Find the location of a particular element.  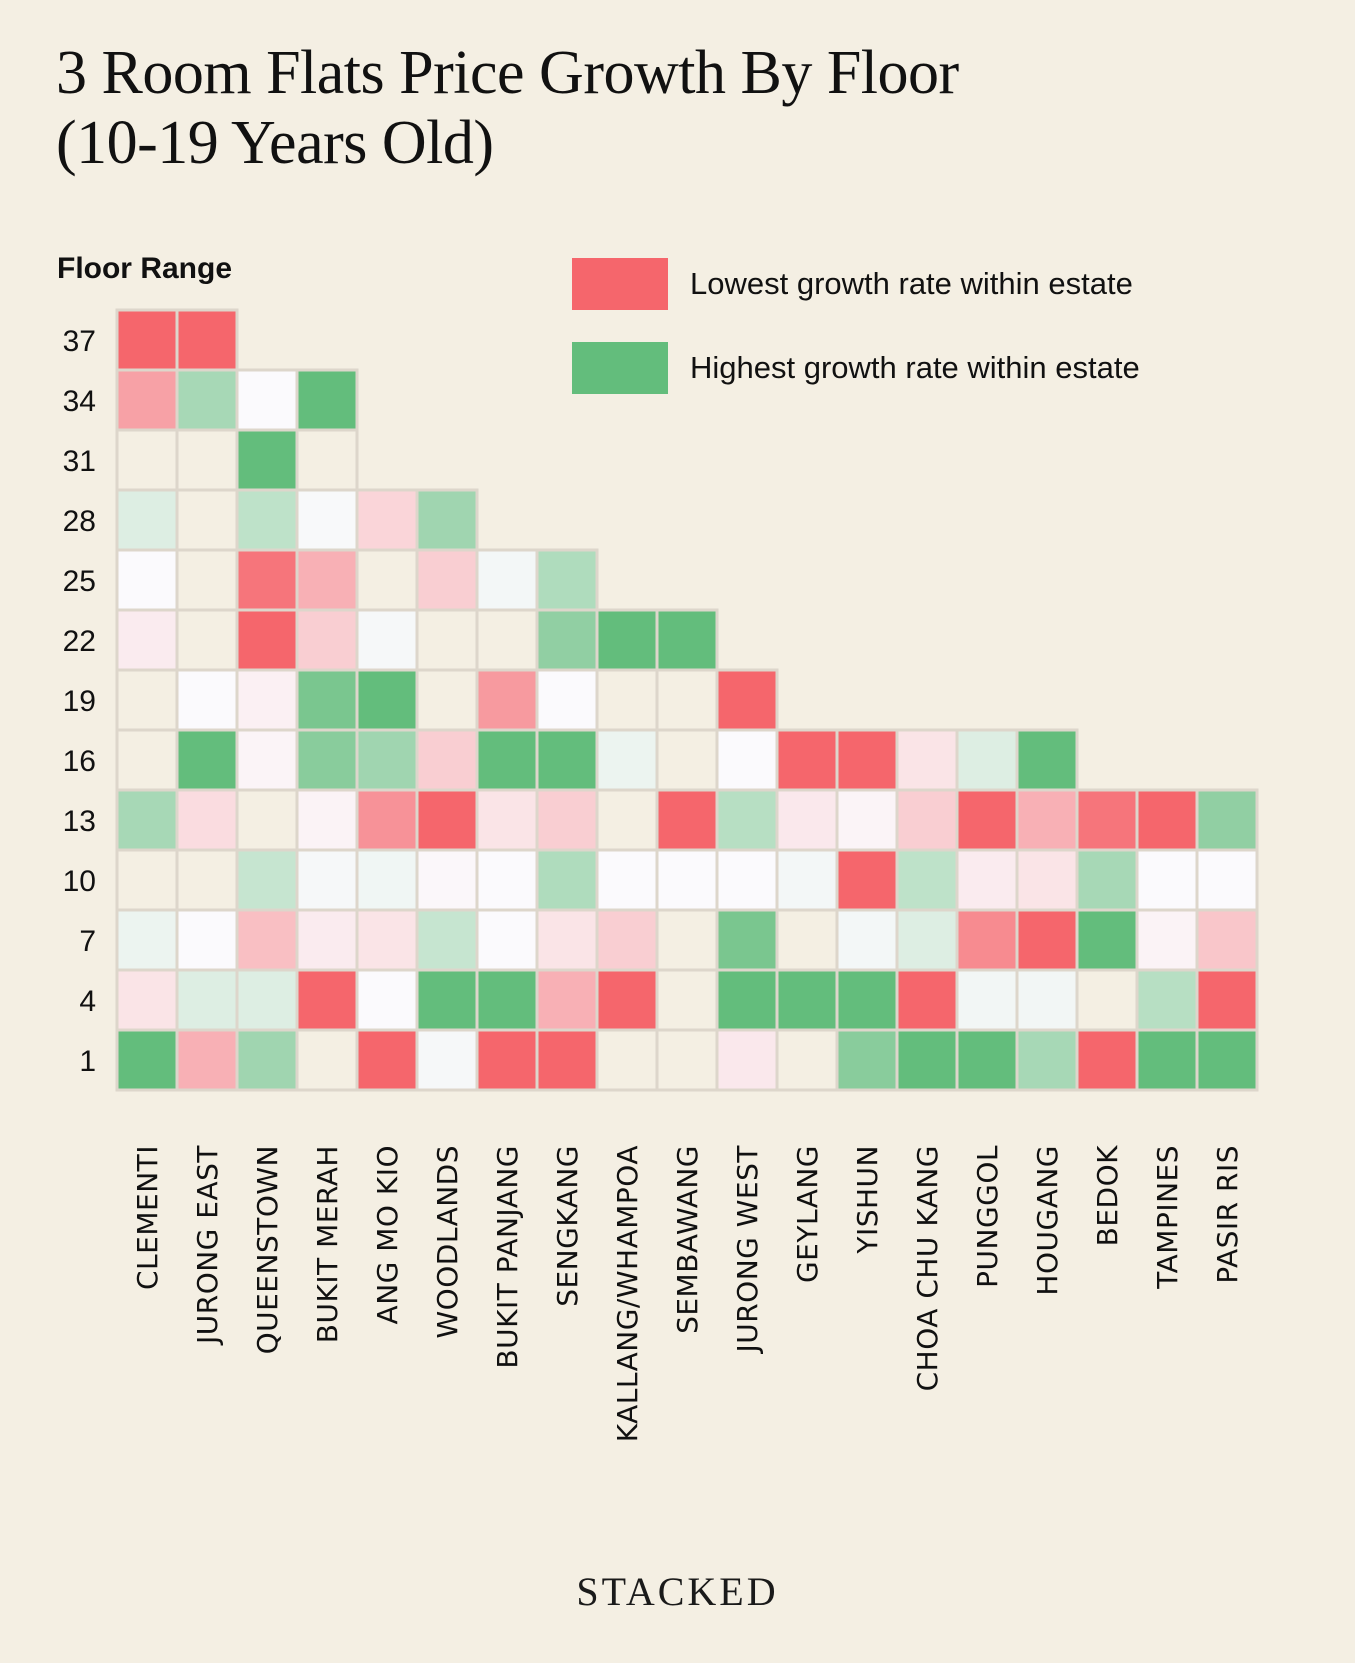

x-tick-label: PASIR RIS is located at coordinates (1227, 1214).